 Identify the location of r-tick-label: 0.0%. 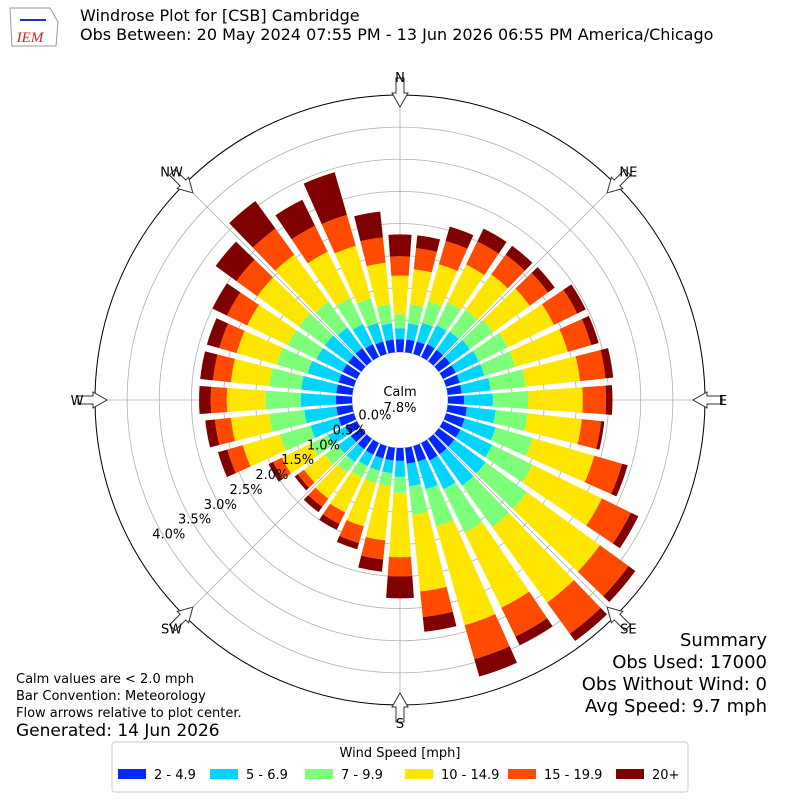
(374, 416).